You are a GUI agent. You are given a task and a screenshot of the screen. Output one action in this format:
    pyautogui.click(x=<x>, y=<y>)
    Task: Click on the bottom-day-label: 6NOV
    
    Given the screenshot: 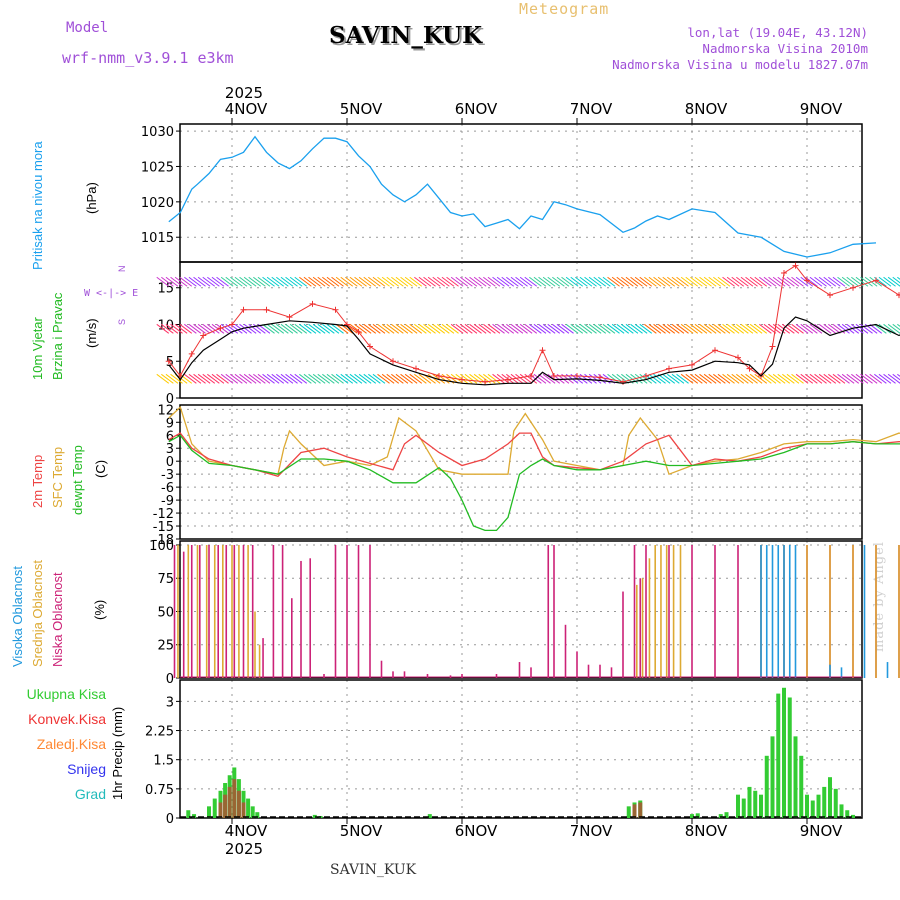 What is the action you would take?
    pyautogui.click(x=476, y=831)
    